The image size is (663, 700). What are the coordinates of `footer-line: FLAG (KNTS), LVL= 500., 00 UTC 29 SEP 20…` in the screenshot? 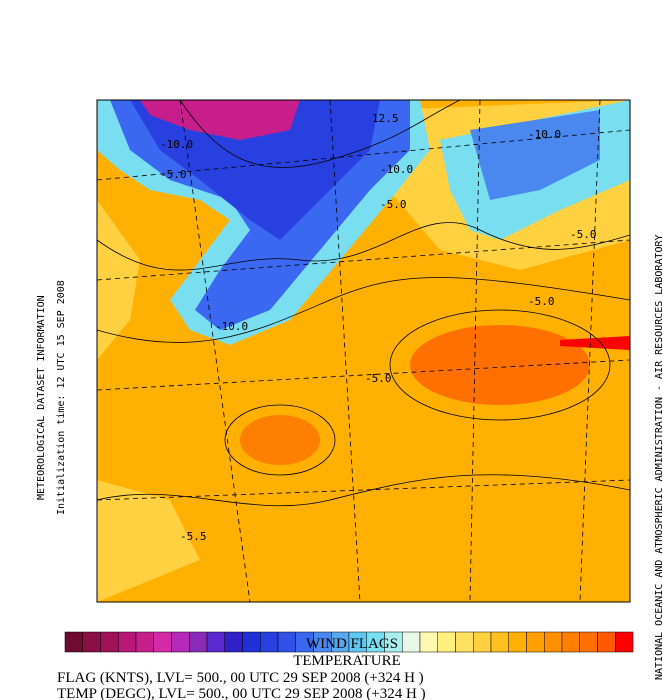 It's located at (240, 678).